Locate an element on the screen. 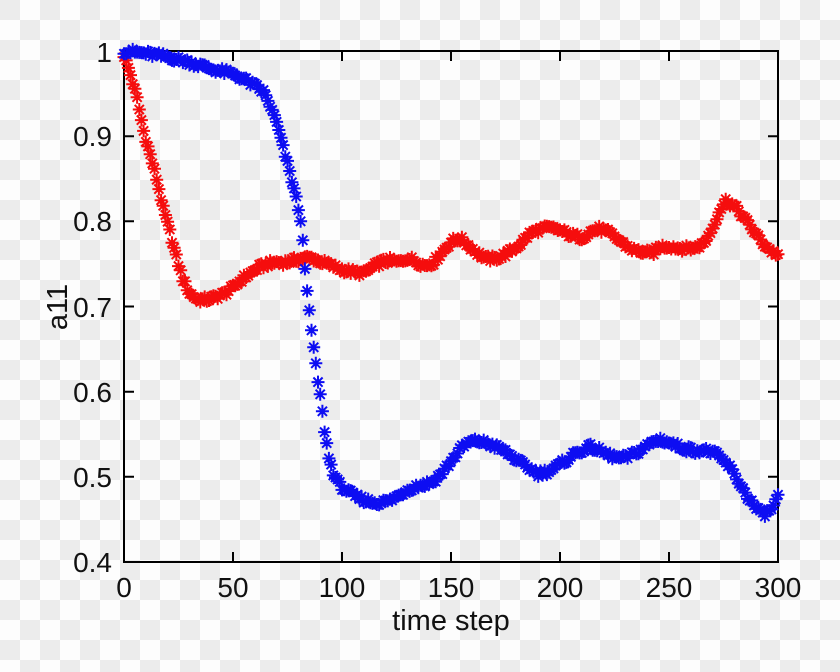  y-tick-label: 0.6 is located at coordinates (92, 392).